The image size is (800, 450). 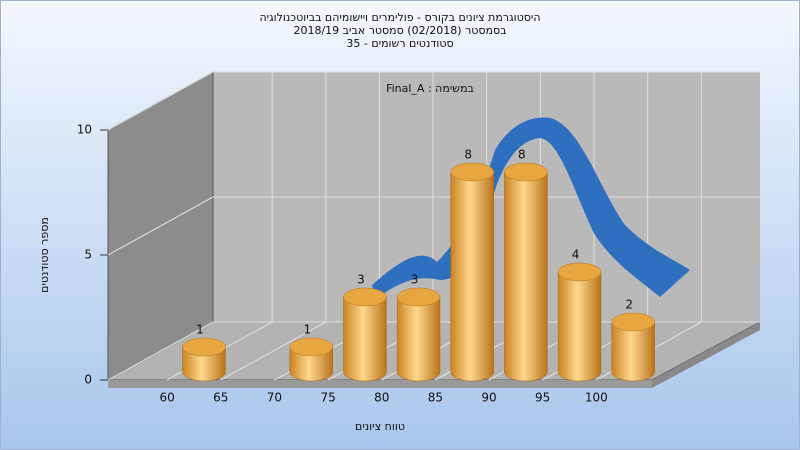 I want to click on value-label: 2, so click(x=629, y=305).